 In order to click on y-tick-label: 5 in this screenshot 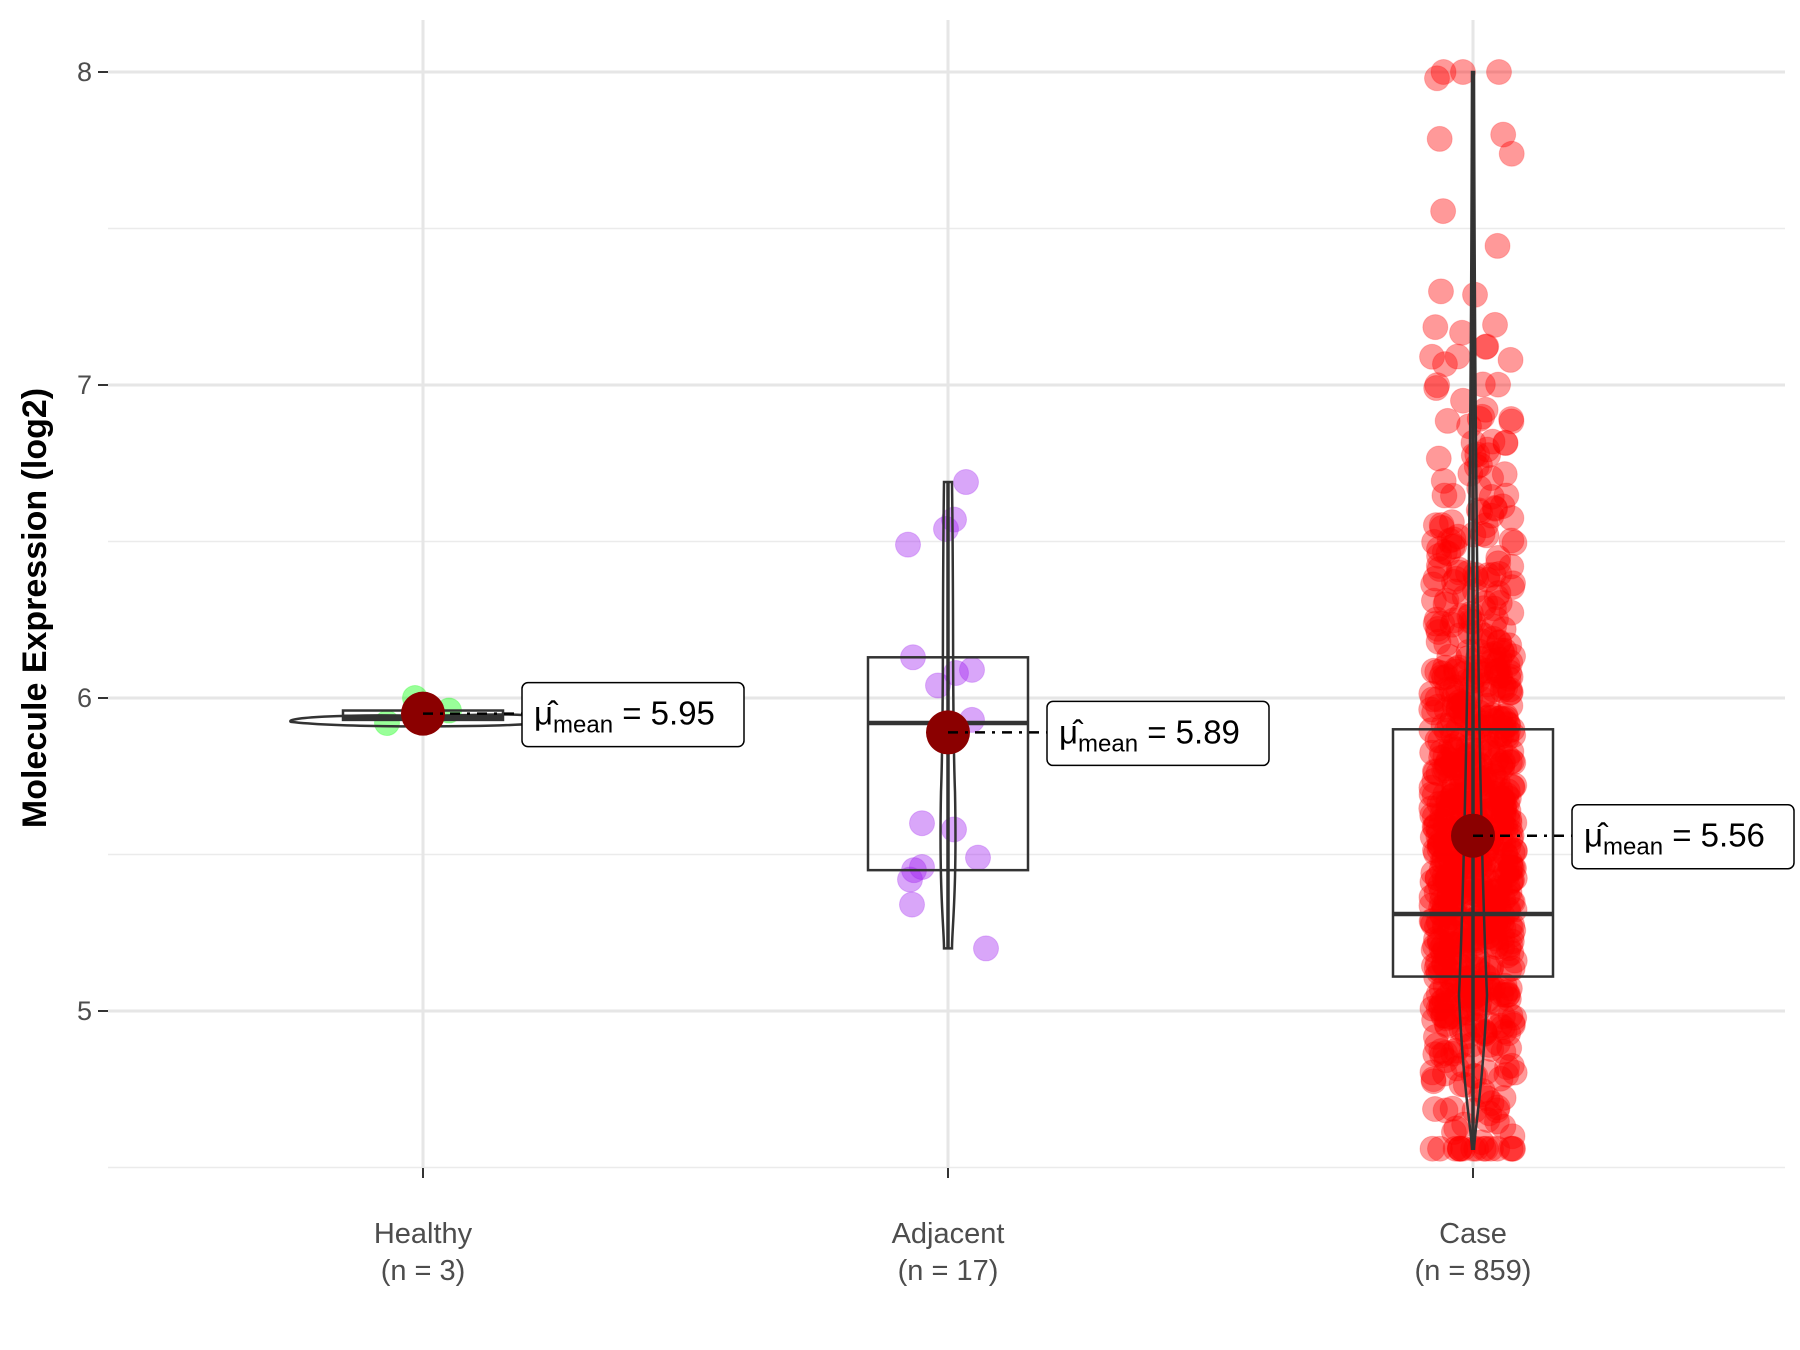, I will do `click(84, 1011)`.